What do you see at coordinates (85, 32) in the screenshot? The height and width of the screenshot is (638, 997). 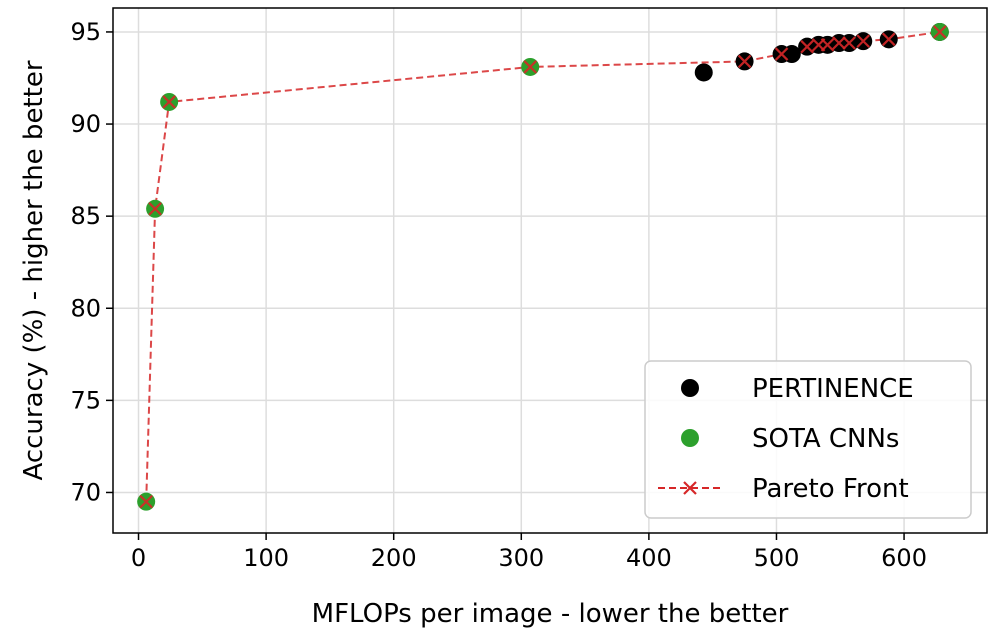 I see `y-tick-label: 95` at bounding box center [85, 32].